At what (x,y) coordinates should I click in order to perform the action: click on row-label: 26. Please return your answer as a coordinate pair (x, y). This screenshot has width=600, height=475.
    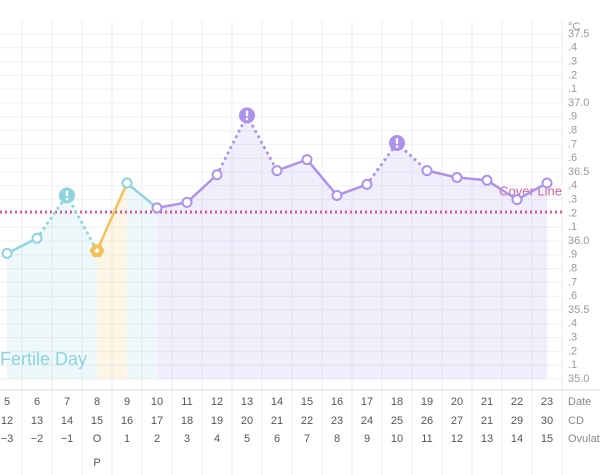
    Looking at the image, I should click on (427, 421).